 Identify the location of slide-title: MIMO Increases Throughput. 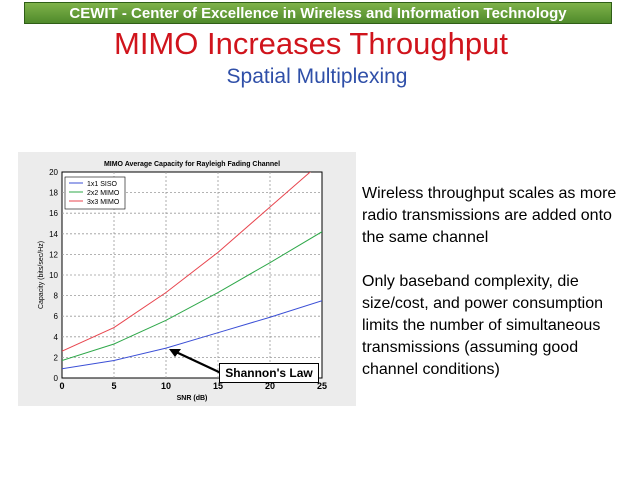
(311, 43).